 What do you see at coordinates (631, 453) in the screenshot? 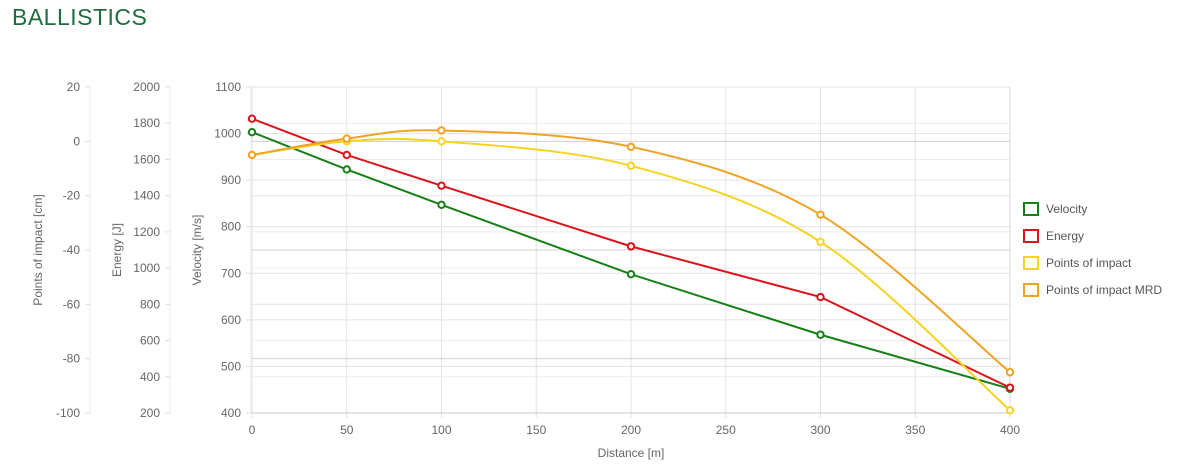
I see `x-axis-title: Distance [m]` at bounding box center [631, 453].